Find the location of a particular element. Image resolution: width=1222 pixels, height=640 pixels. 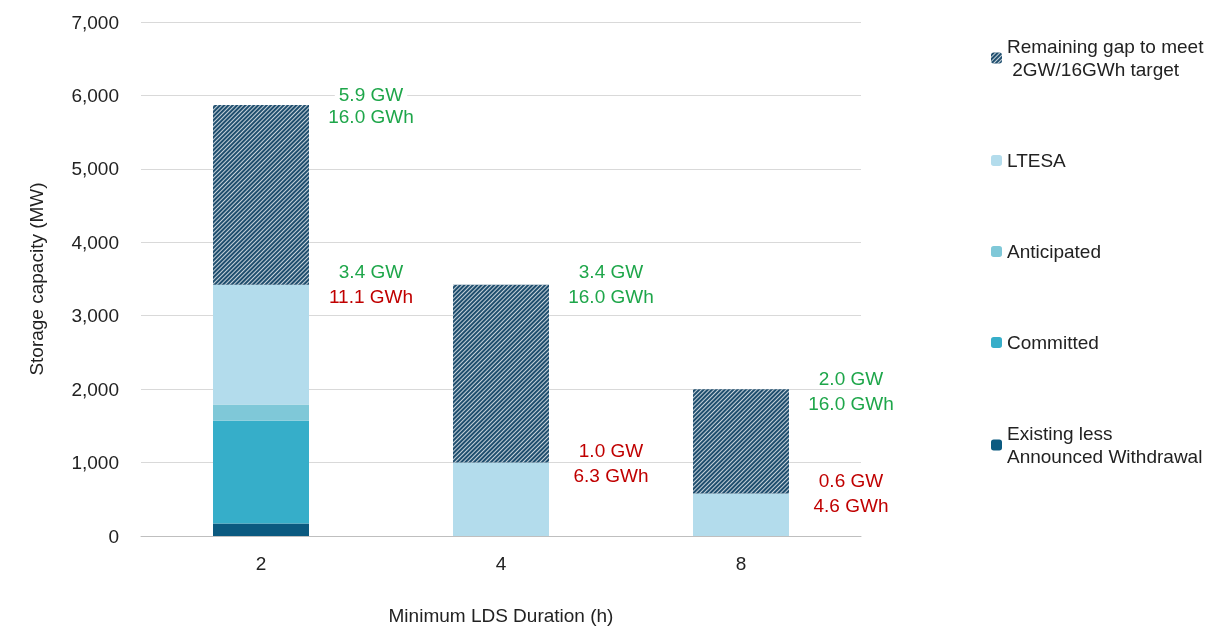

annotation: 4.6 GWh is located at coordinates (851, 505).